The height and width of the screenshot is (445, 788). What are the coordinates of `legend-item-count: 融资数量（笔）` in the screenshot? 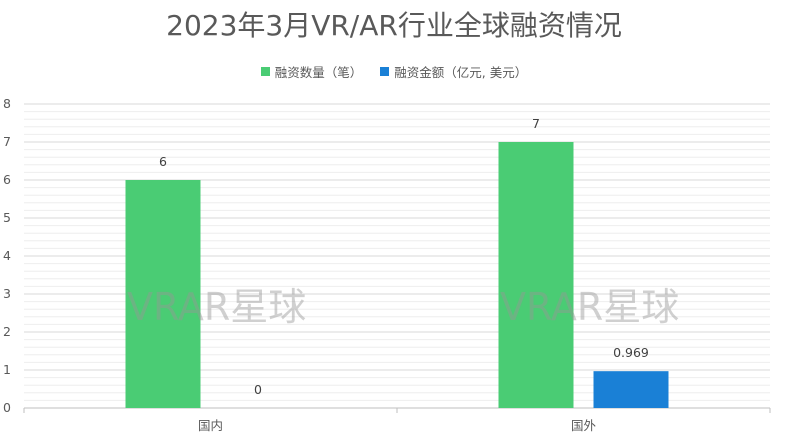 It's located at (311, 71).